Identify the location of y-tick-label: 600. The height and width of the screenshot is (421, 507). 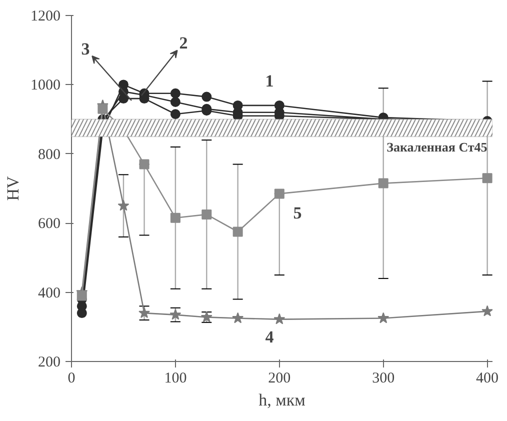
(49, 224).